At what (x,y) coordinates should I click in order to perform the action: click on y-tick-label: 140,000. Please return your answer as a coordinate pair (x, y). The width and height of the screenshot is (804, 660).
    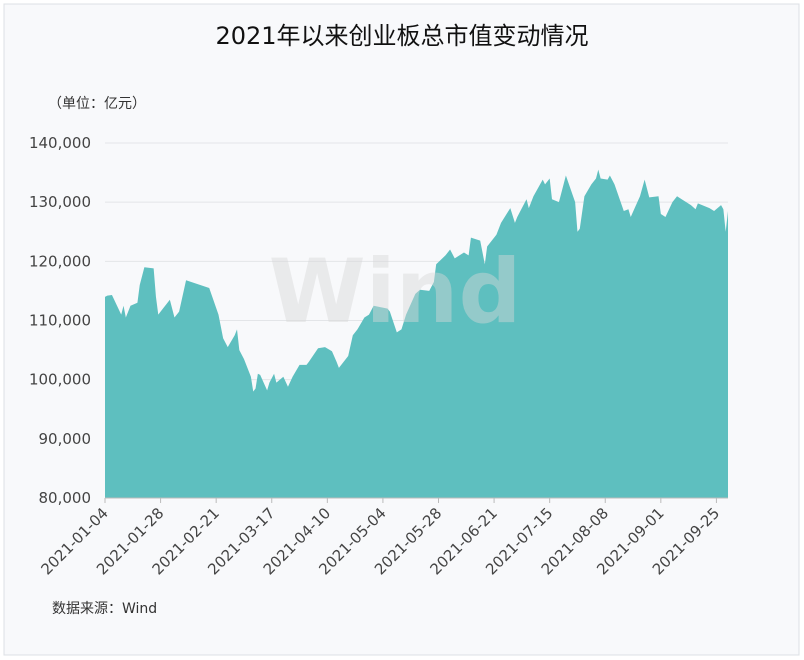
    Looking at the image, I should click on (60, 143).